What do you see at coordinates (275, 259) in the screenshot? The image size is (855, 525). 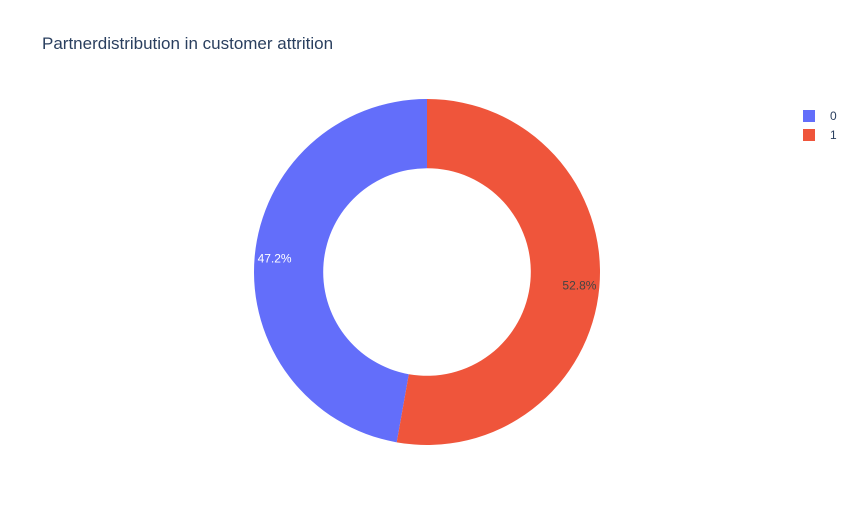 I see `slice-percent-label-0: 47.2%` at bounding box center [275, 259].